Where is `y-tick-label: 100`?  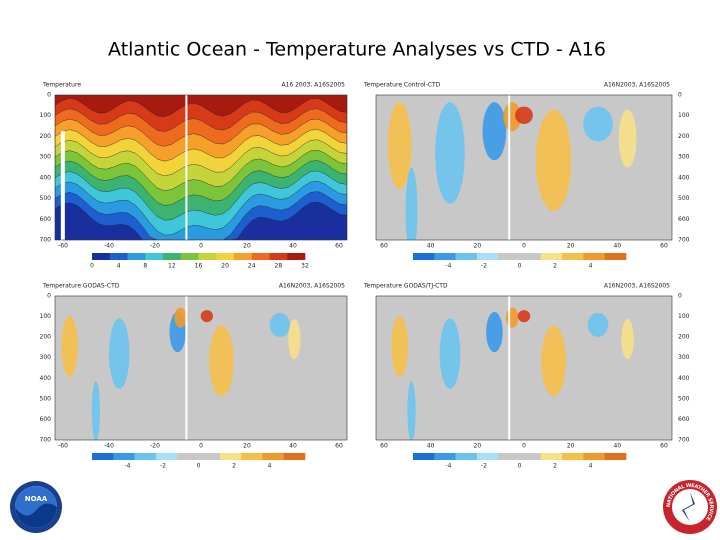 y-tick-label: 100 is located at coordinates (46, 316).